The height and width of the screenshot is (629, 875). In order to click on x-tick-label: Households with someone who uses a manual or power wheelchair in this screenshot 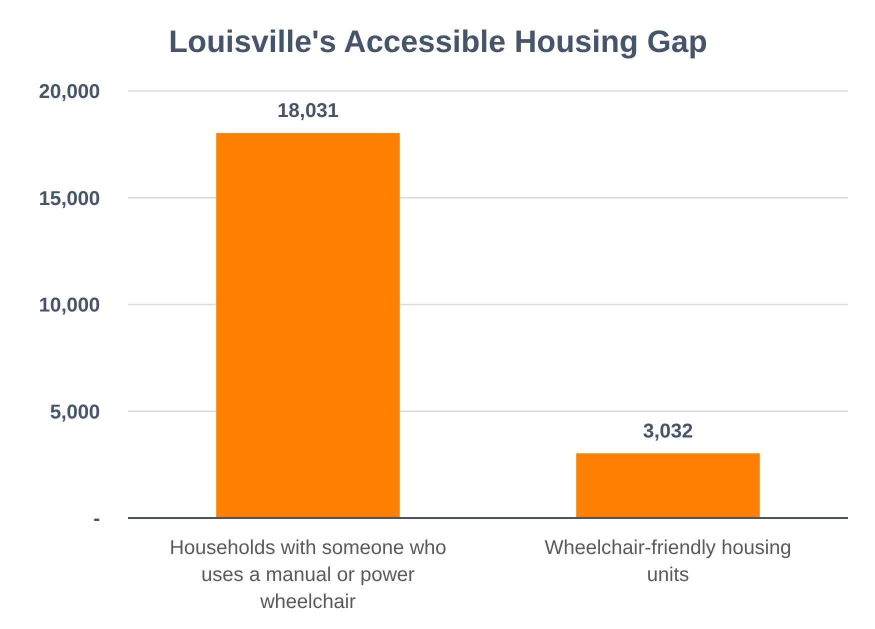, I will do `click(308, 575)`.